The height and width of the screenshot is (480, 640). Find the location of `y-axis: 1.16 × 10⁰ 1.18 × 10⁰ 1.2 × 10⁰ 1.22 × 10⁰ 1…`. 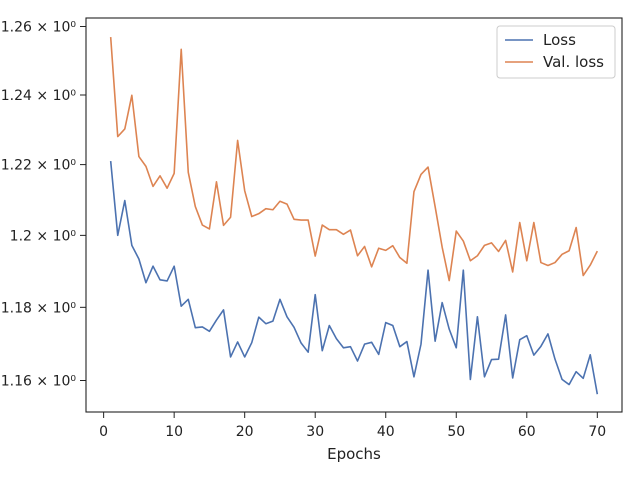

y-axis: 1.16 × 10⁰ 1.18 × 10⁰ 1.2 × 10⁰ 1.22 × 10⁰ 1… is located at coordinates (43, 204).